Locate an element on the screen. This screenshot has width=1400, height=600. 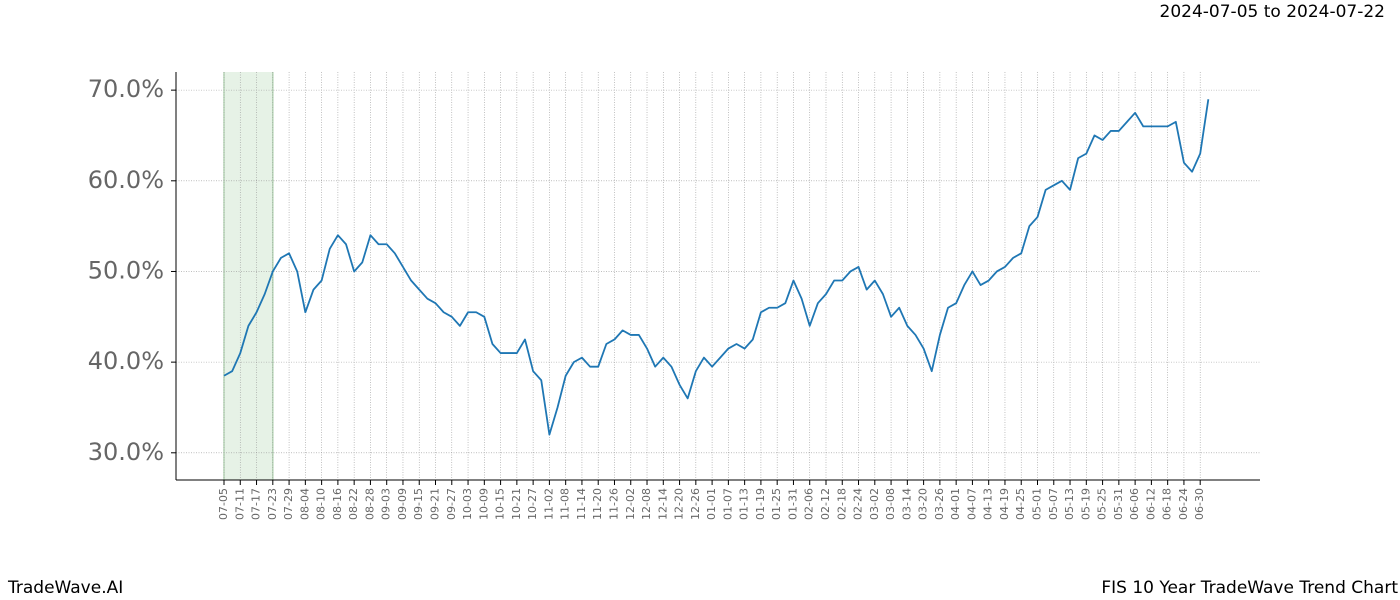
x-tick-label: 06-06 is located at coordinates (1134, 504).